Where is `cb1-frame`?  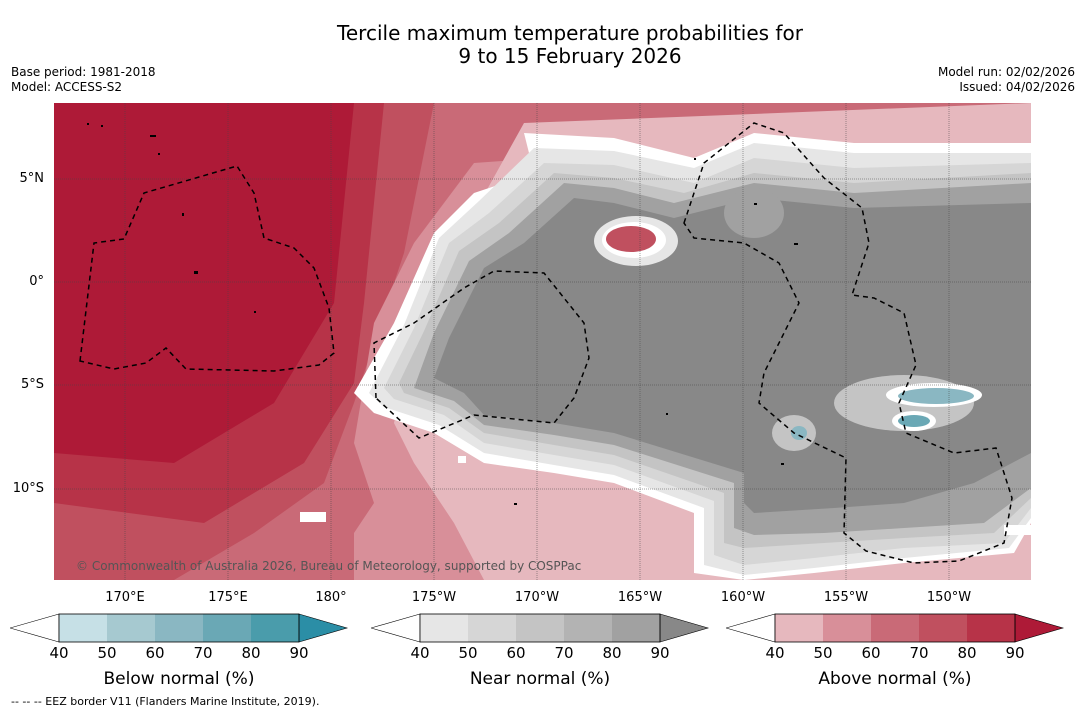
cb1-frame is located at coordinates (540, 628).